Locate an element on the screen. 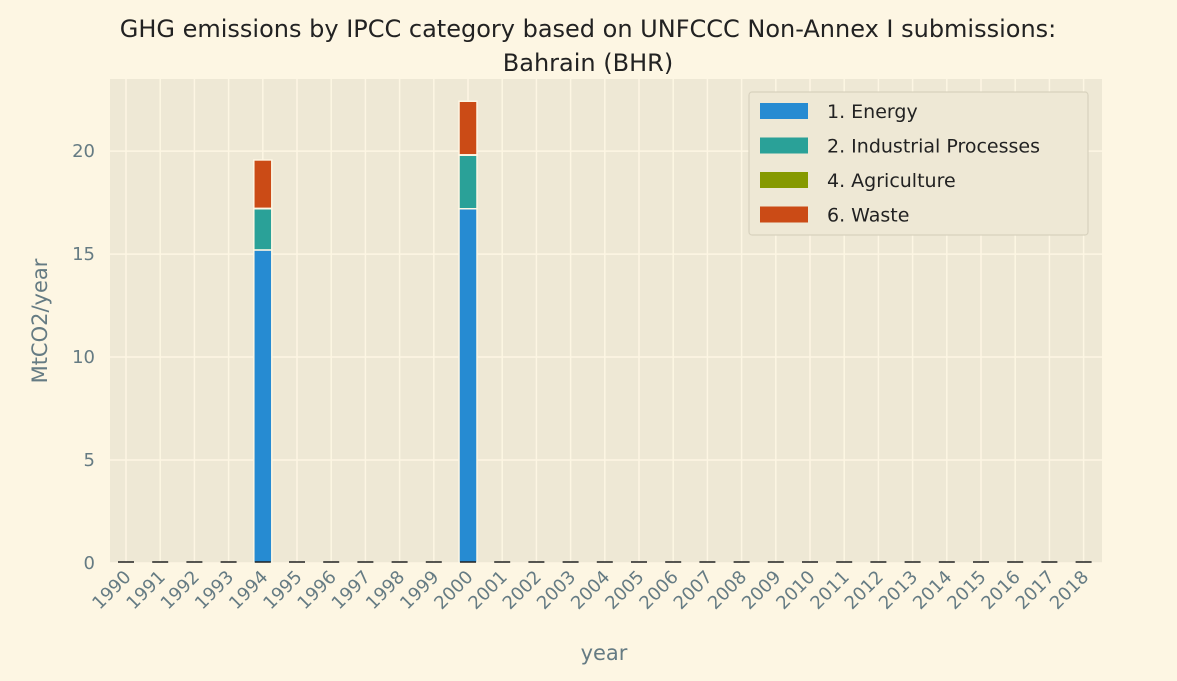 The image size is (1177, 681). x-tick-label: 2004 is located at coordinates (590, 590).